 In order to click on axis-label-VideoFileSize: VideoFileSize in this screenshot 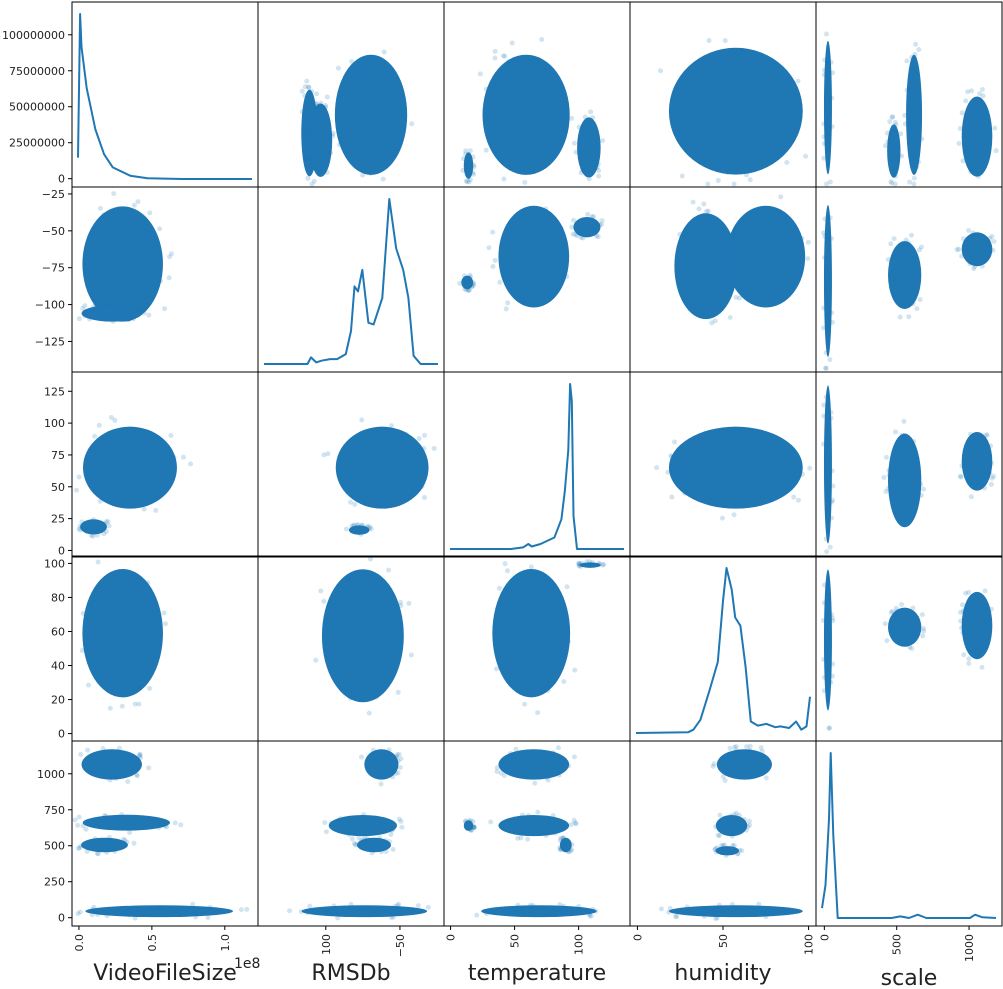, I will do `click(165, 973)`.